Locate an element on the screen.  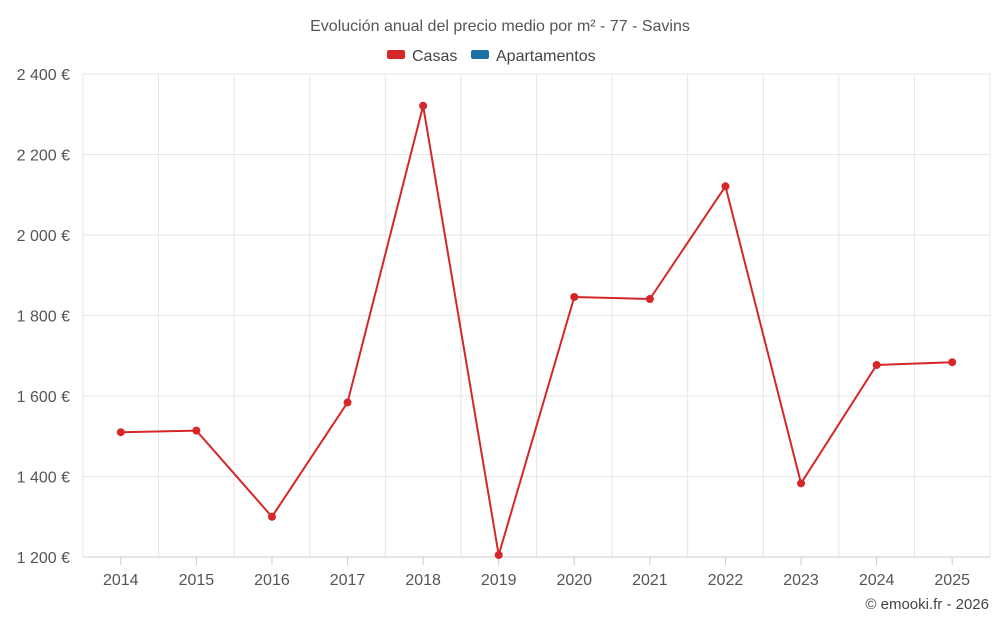
x-tick-label: 2024 is located at coordinates (877, 580).